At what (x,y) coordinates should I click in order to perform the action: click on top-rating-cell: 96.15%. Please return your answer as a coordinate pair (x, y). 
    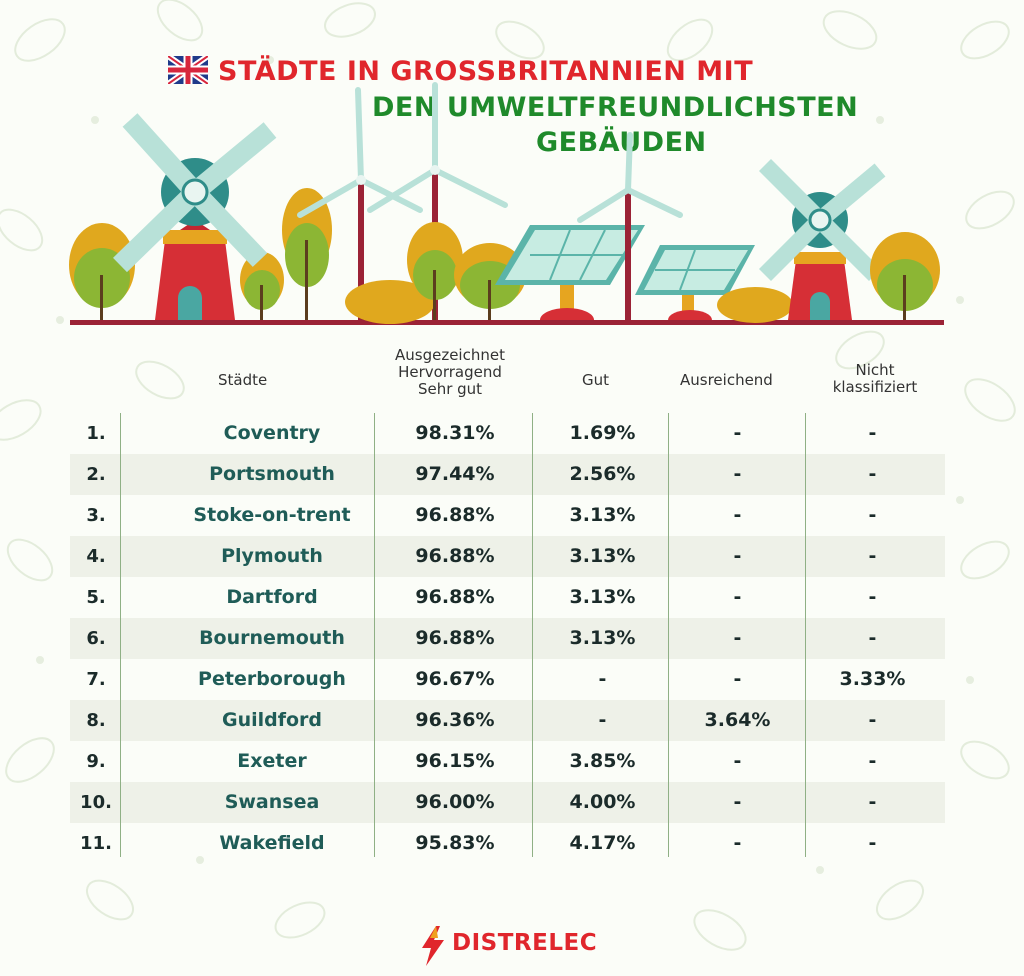
    Looking at the image, I should click on (455, 761).